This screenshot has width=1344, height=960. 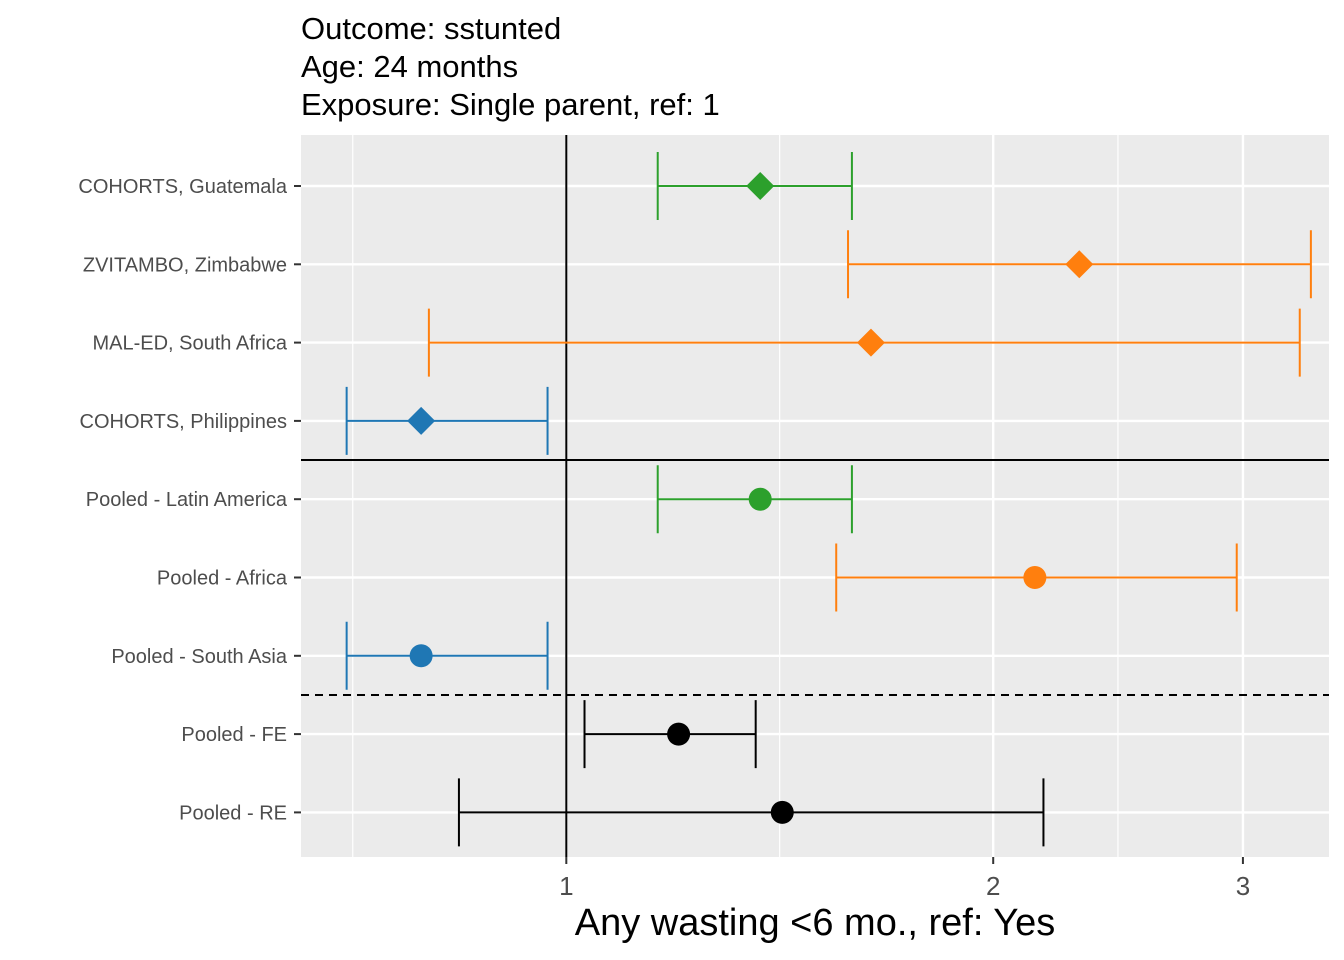 I want to click on y-axis-label: ZVITAMBO, Zimbabwe, so click(x=185, y=265).